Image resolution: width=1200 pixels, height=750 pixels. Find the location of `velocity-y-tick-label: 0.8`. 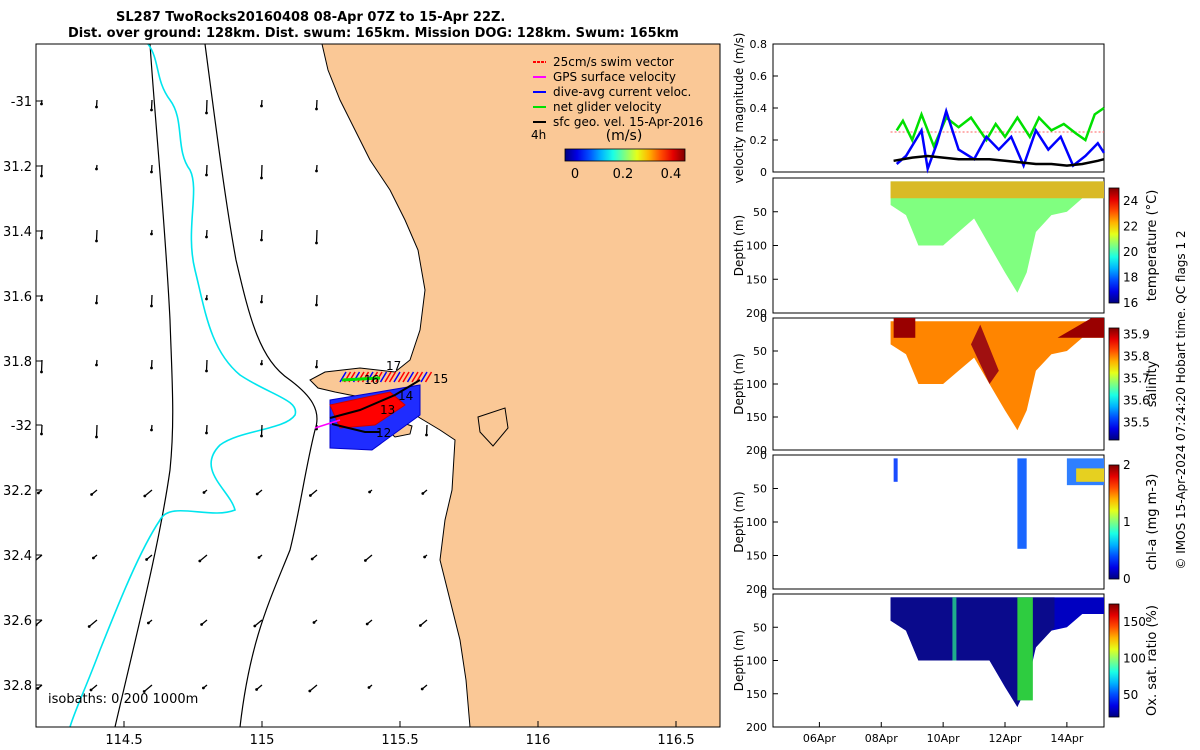

velocity-y-tick-label: 0.8 is located at coordinates (759, 44).